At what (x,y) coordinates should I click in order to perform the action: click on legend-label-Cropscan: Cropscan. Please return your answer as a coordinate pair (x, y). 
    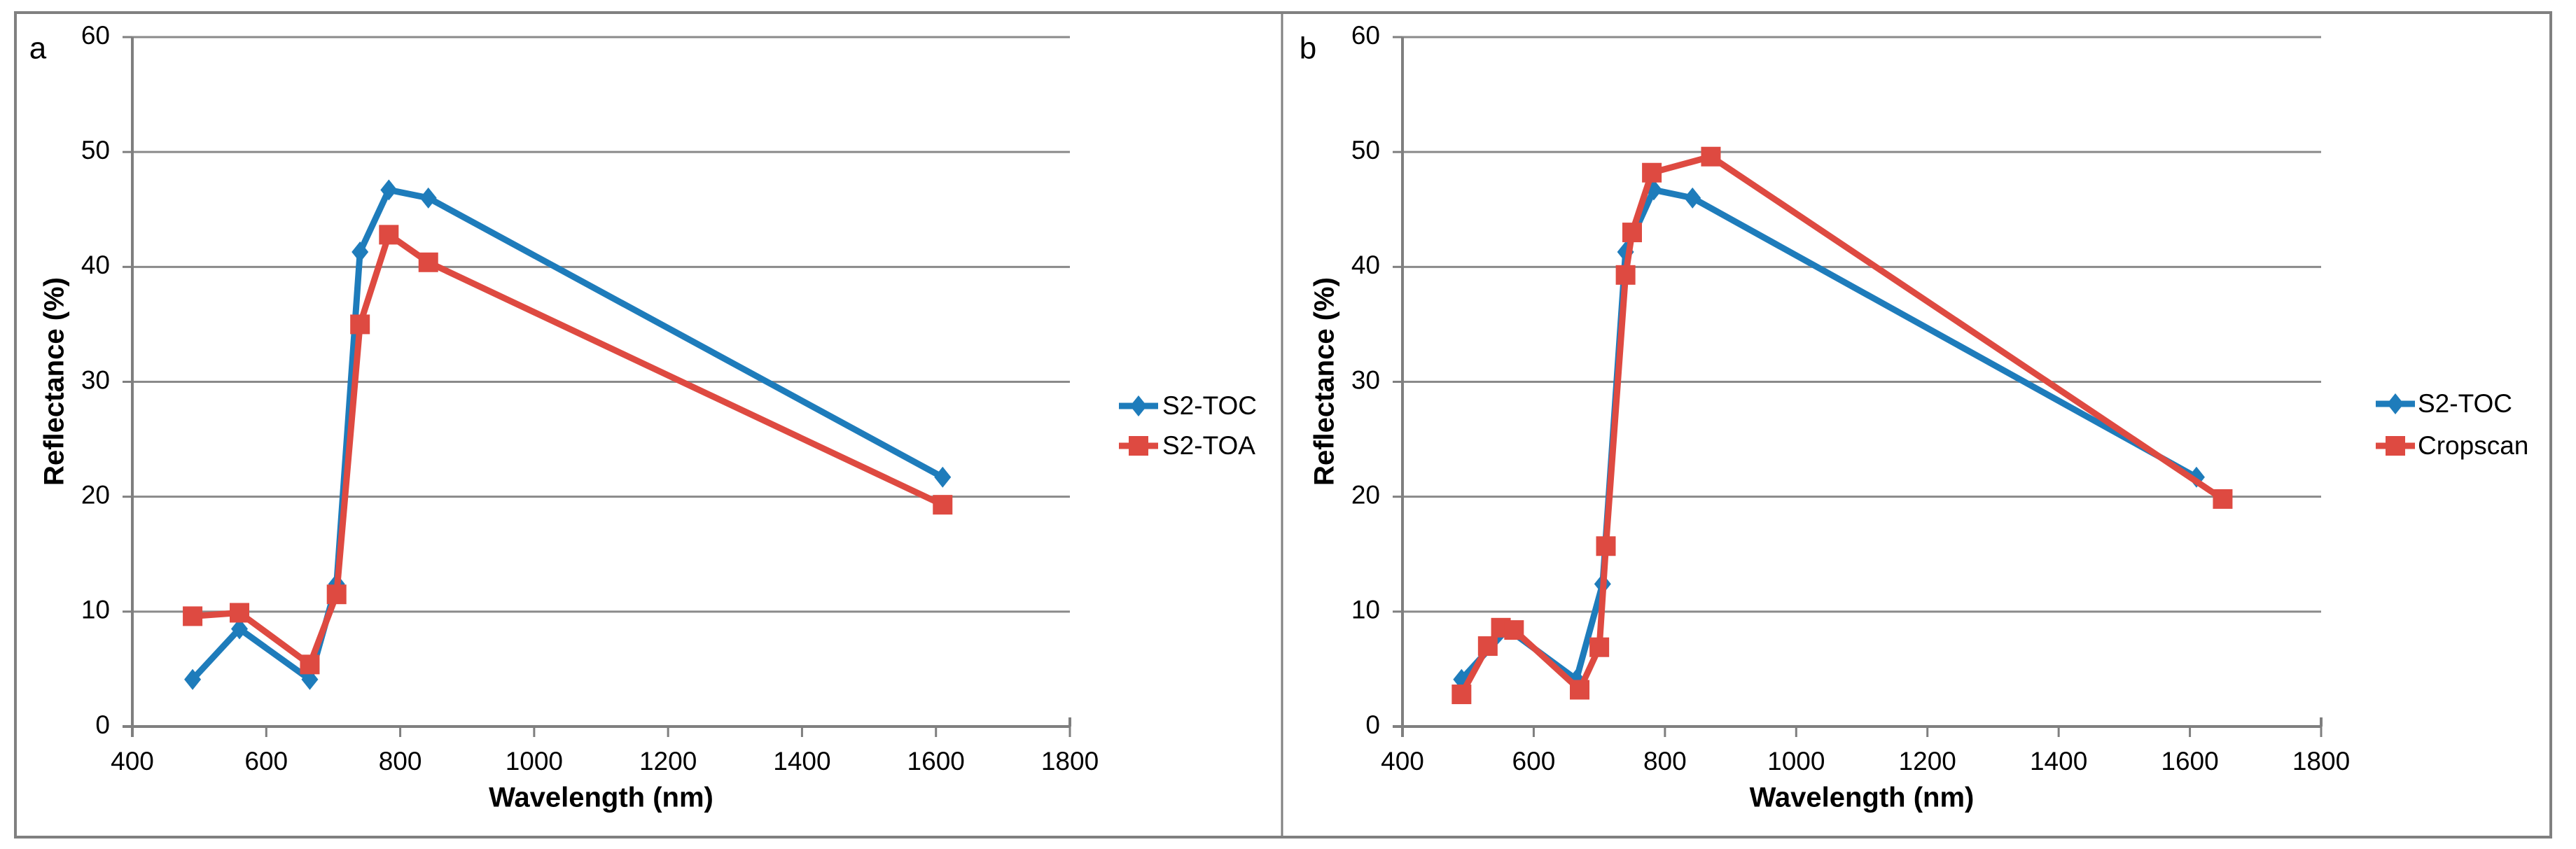
    Looking at the image, I should click on (2473, 445).